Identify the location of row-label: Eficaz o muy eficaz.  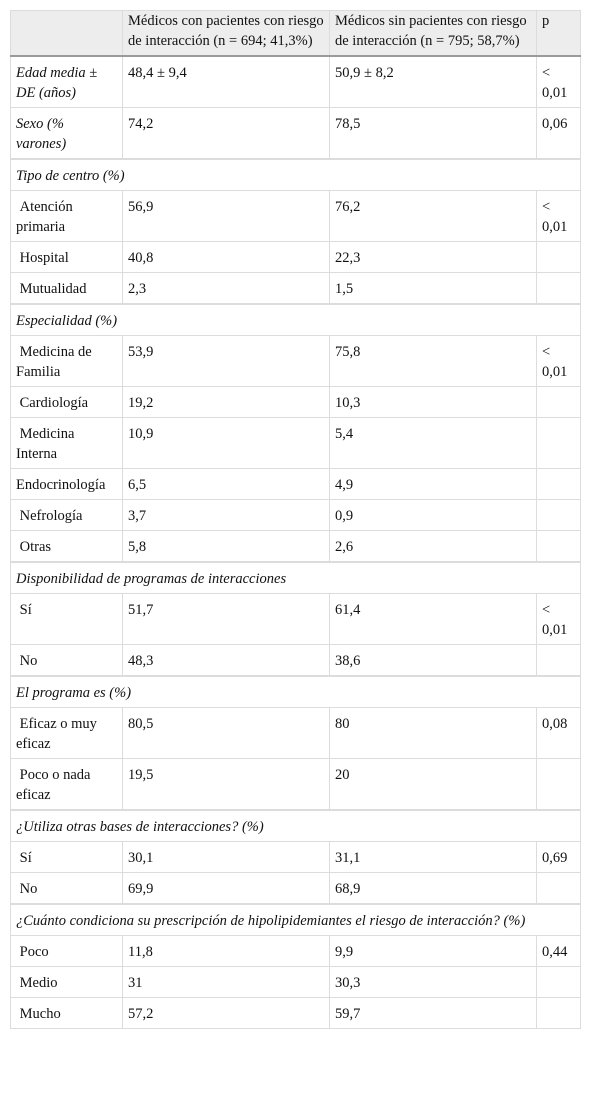
(66, 733).